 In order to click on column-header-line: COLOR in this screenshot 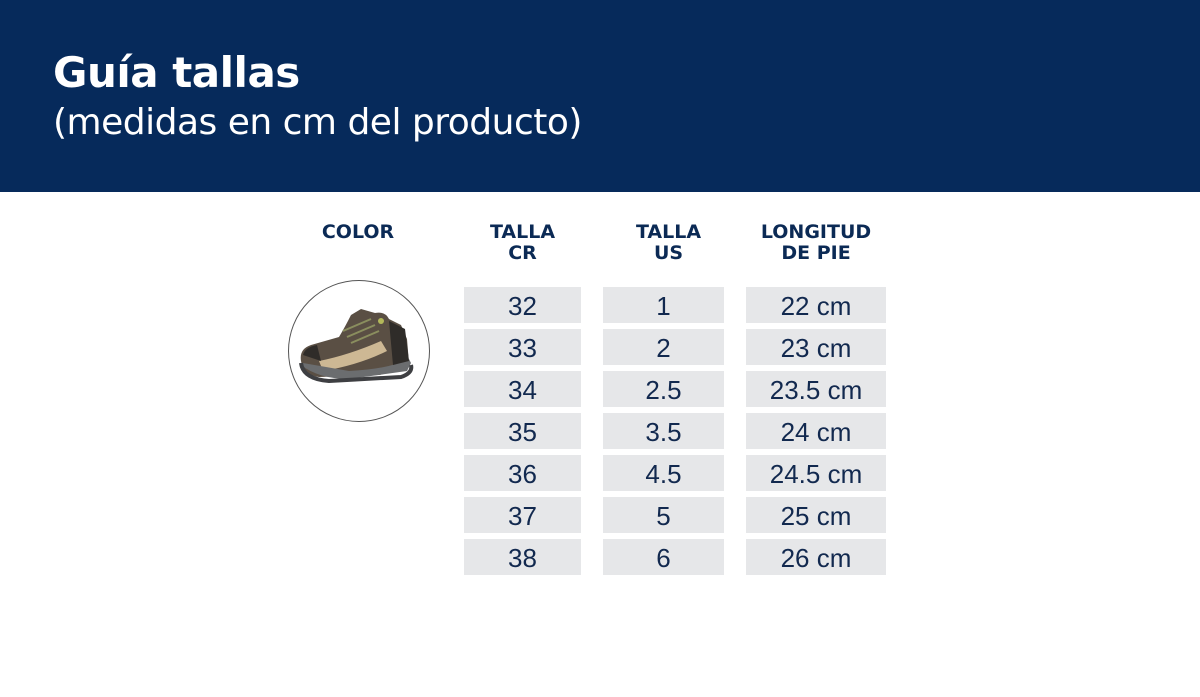, I will do `click(358, 232)`.